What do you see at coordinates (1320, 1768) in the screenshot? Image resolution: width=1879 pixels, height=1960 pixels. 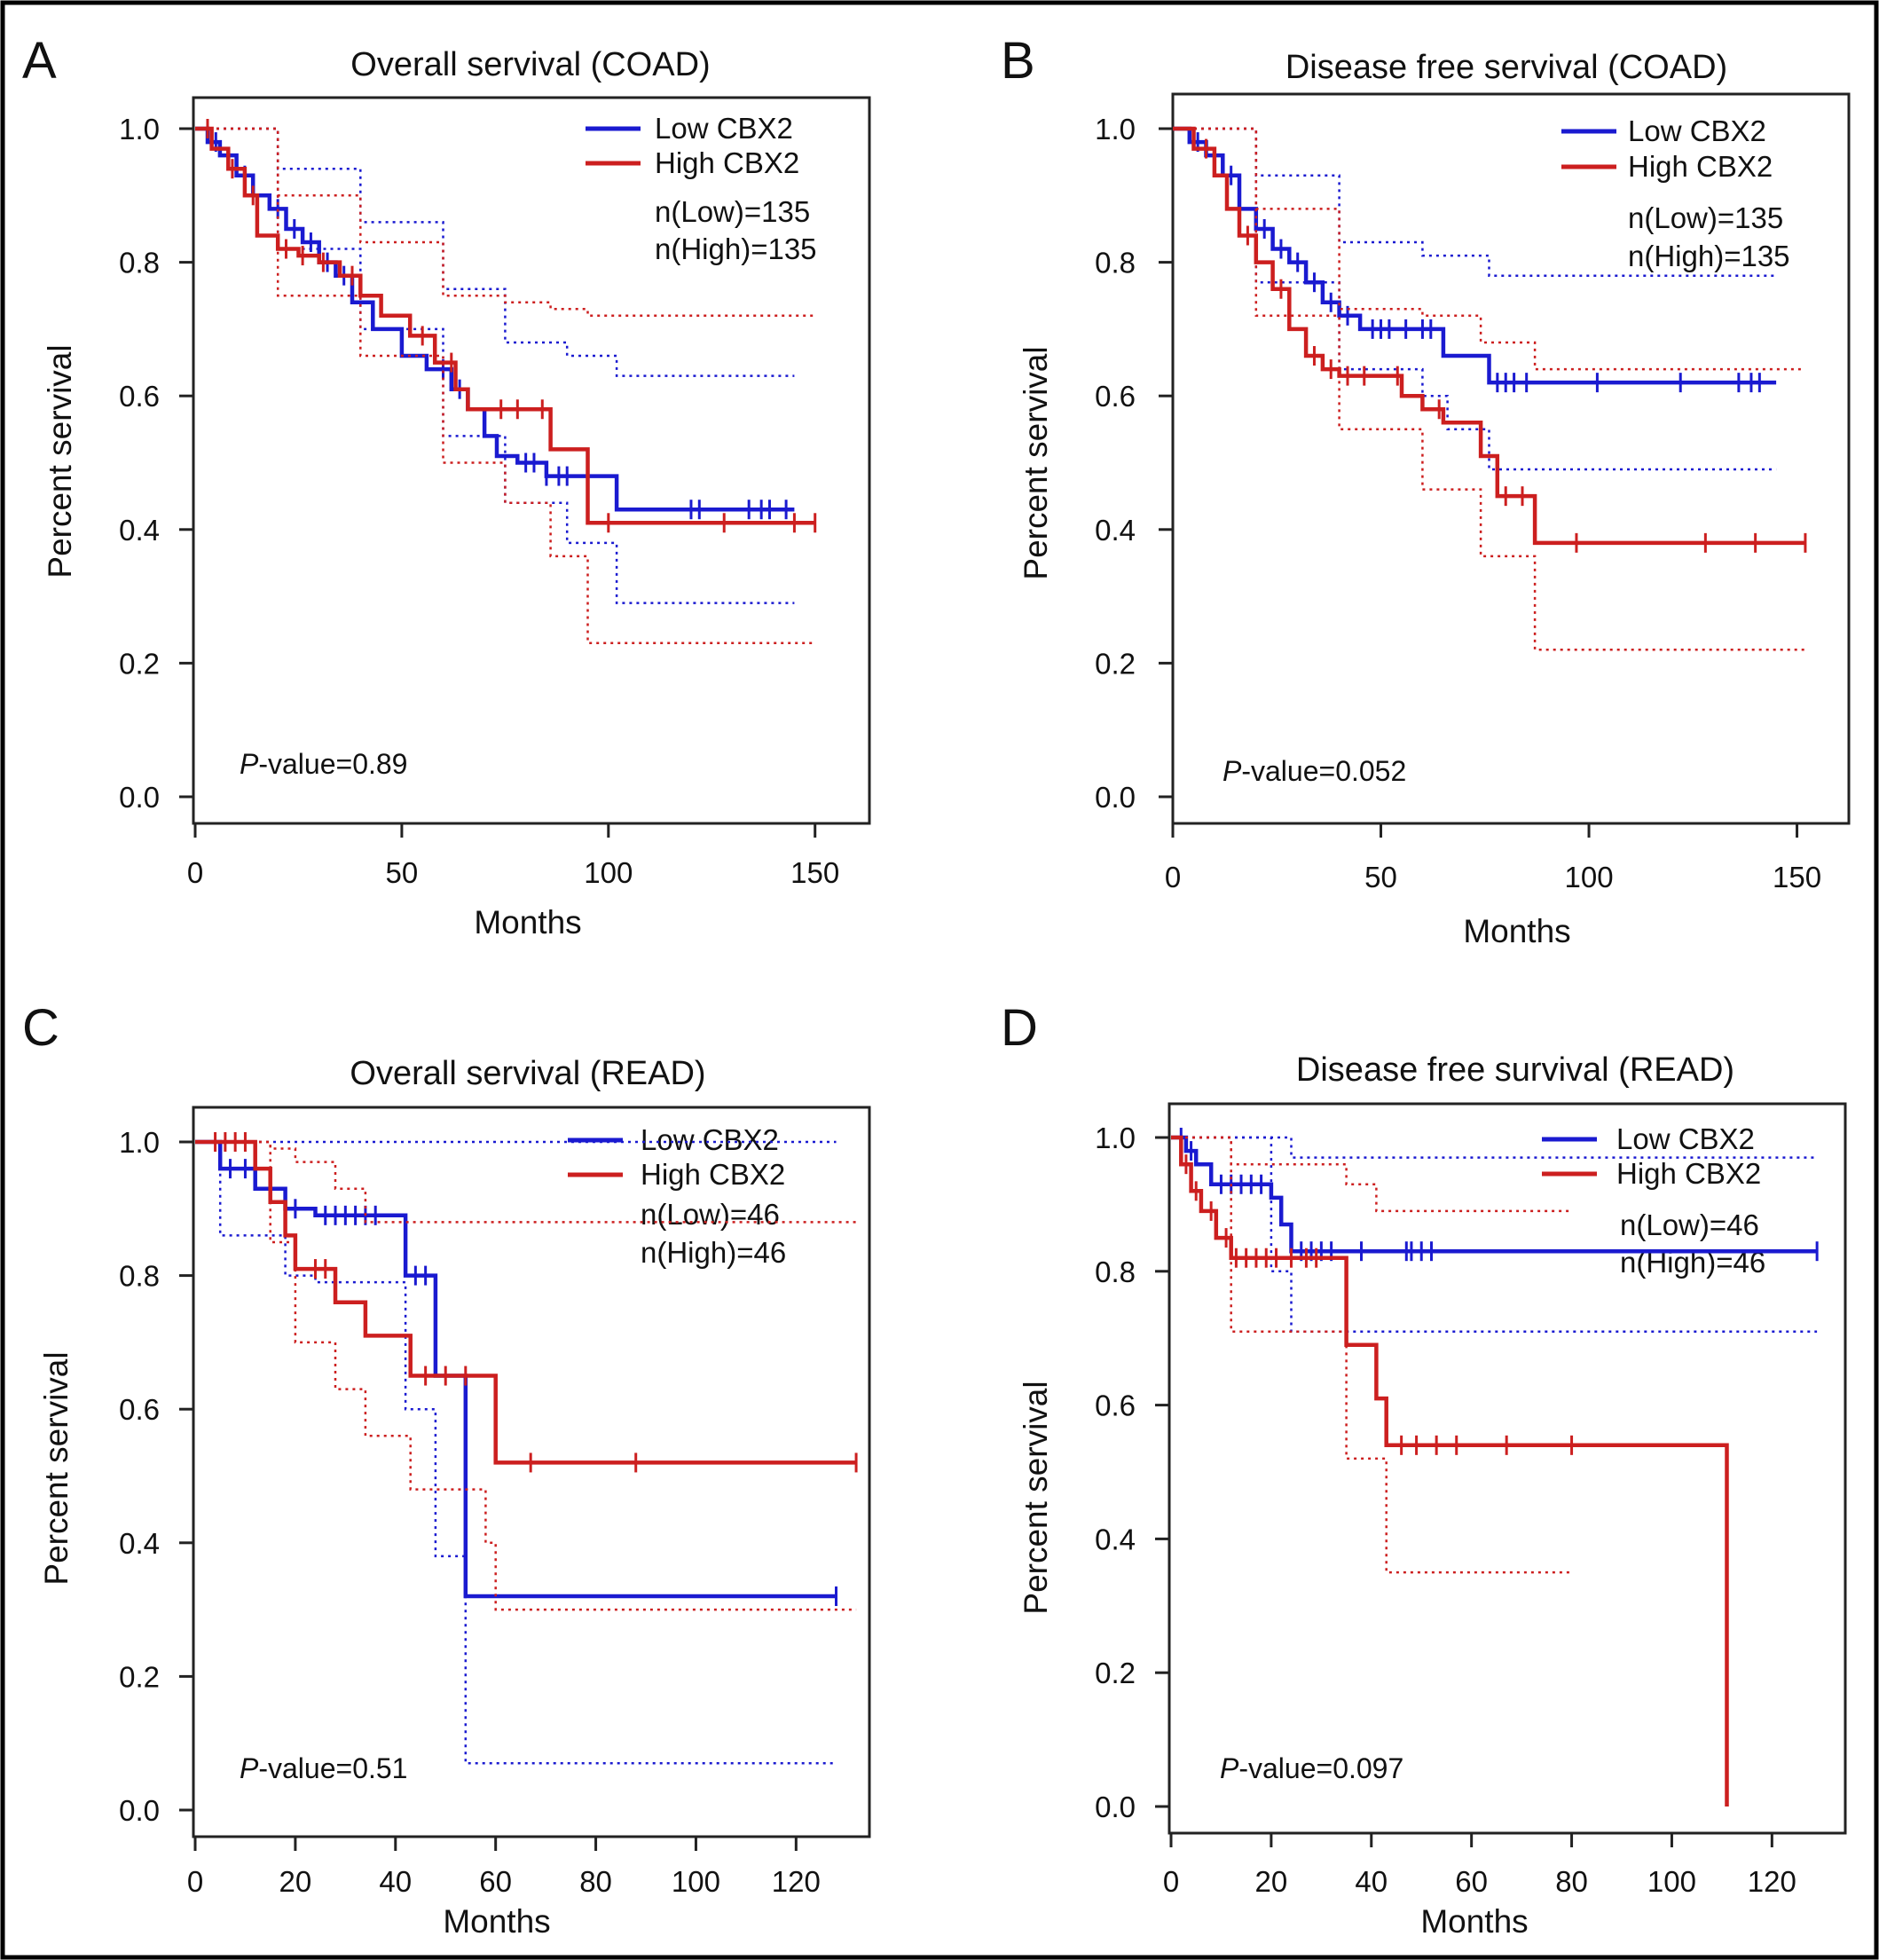 I see `p-value-text: -value=0.097` at bounding box center [1320, 1768].